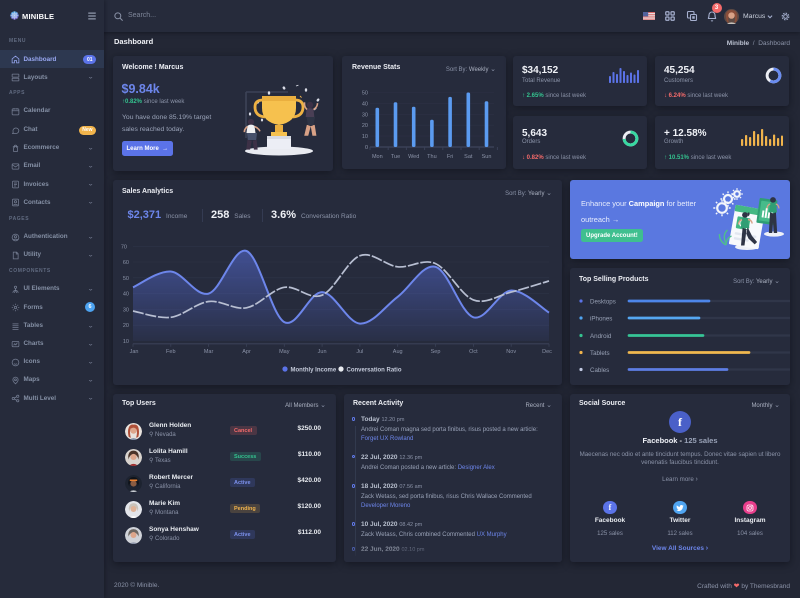 This screenshot has width=800, height=598. Describe the element at coordinates (366, 148) in the screenshot. I see `svg-text: 0` at that location.